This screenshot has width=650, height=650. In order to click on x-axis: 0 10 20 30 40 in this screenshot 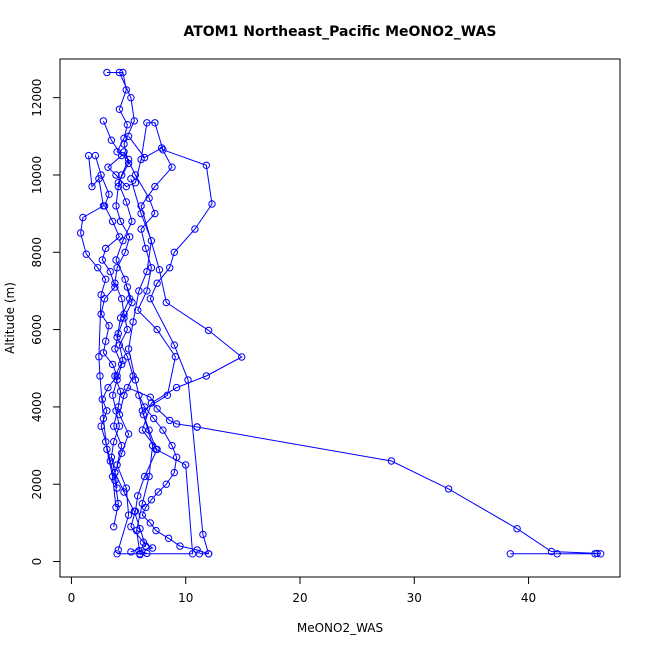, I will do `click(302, 590)`.